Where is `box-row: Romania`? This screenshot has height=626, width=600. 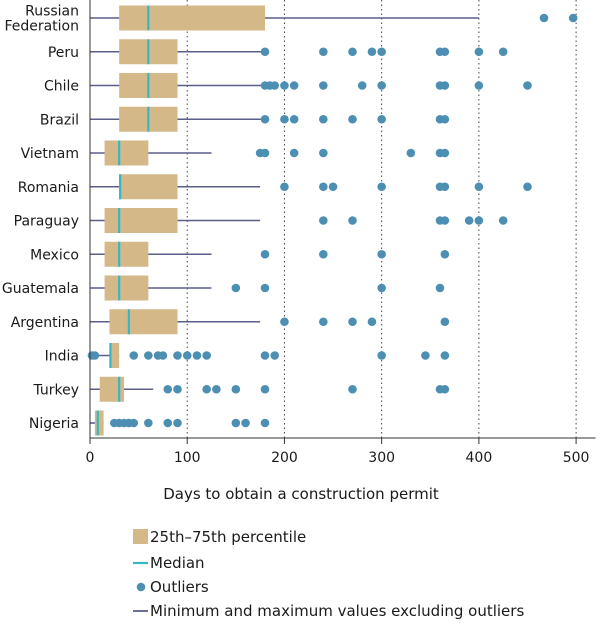
box-row: Romania is located at coordinates (275, 187).